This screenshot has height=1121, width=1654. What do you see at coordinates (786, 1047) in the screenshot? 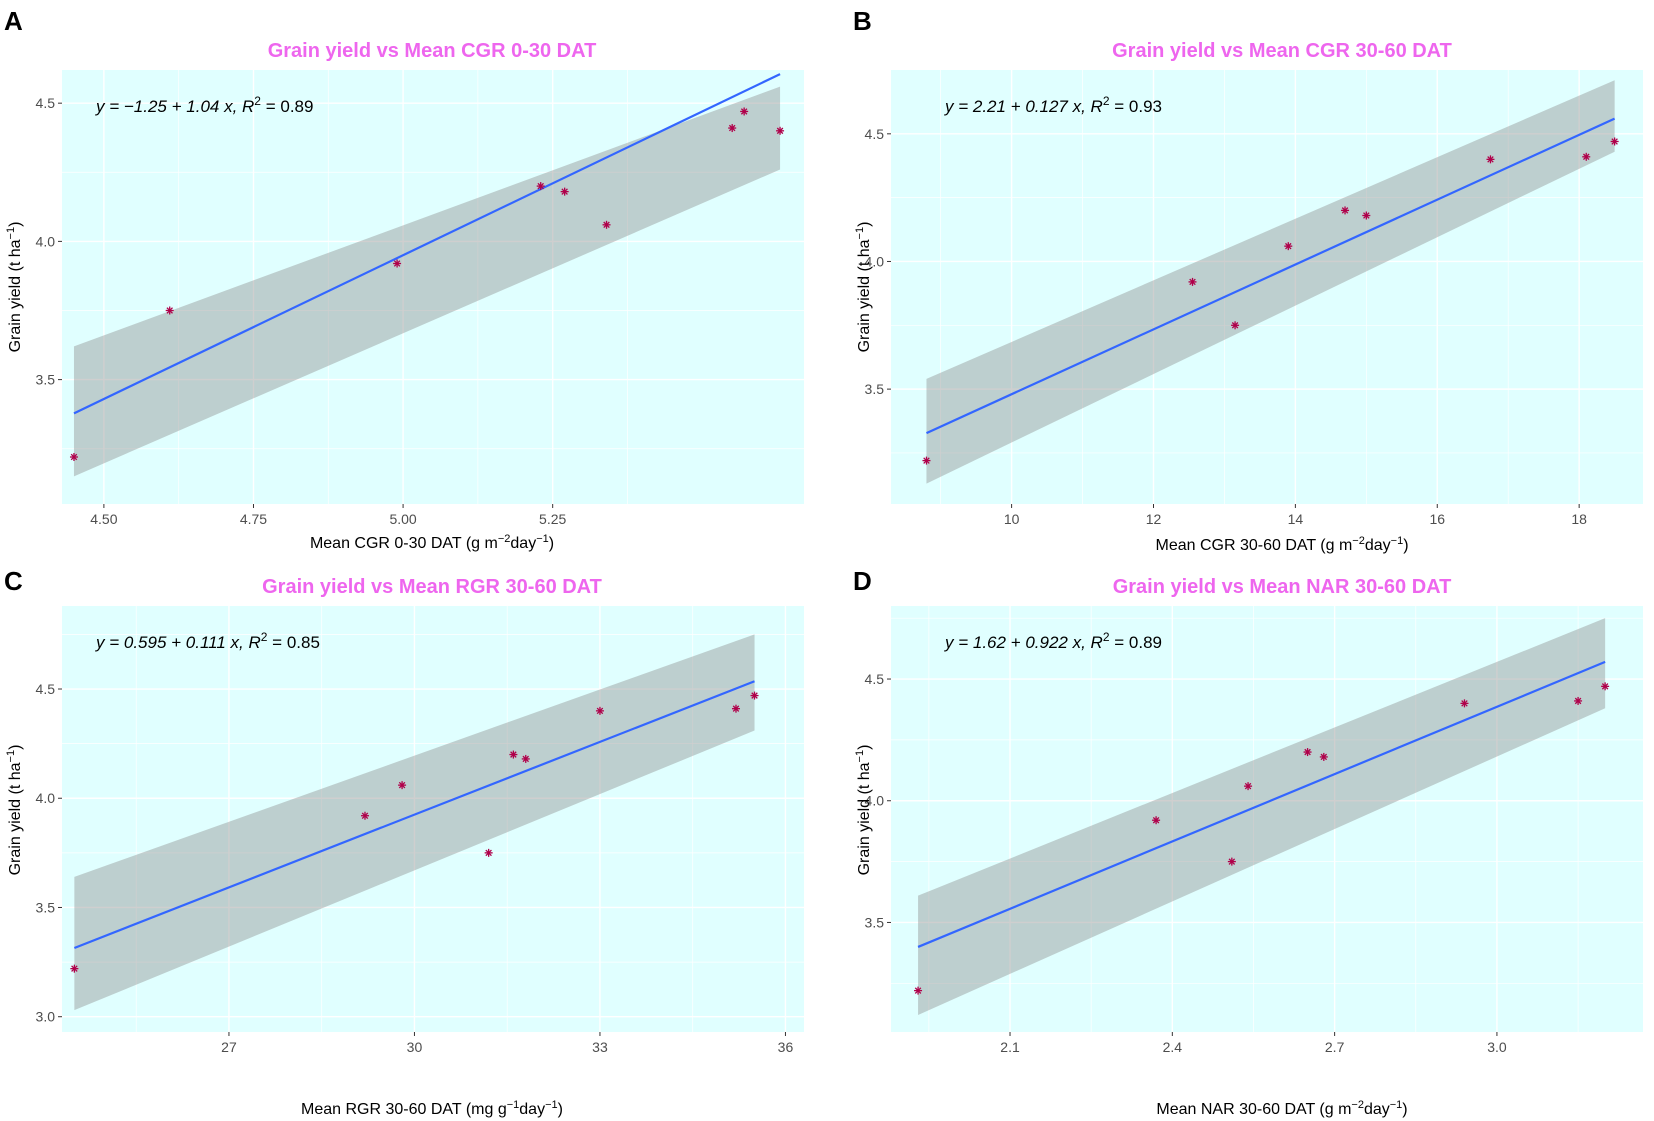
I see `x-tick-label: 36` at bounding box center [786, 1047].